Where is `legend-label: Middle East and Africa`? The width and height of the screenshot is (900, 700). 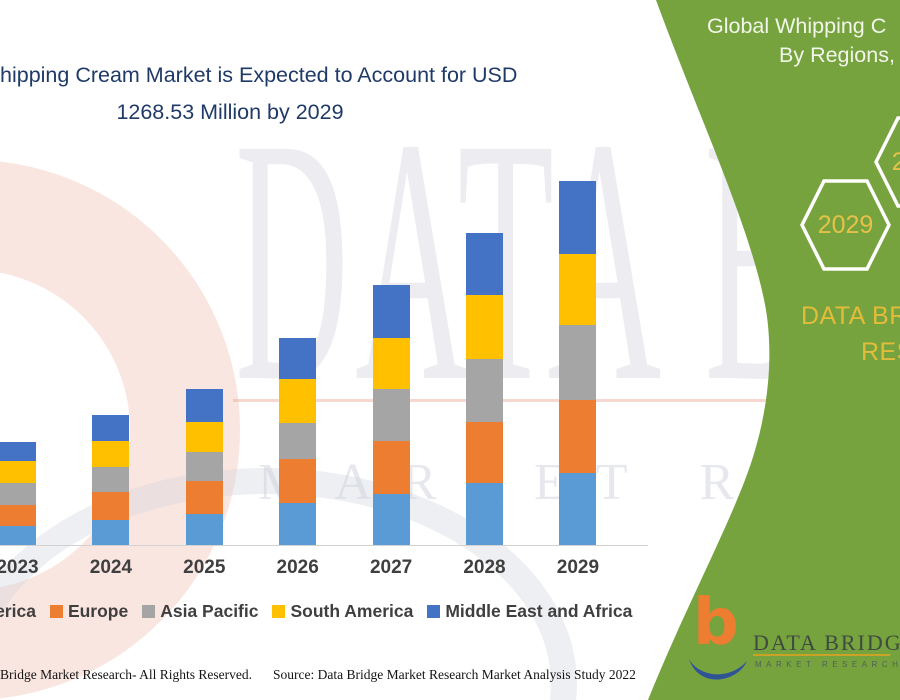
legend-label: Middle East and Africa is located at coordinates (539, 611).